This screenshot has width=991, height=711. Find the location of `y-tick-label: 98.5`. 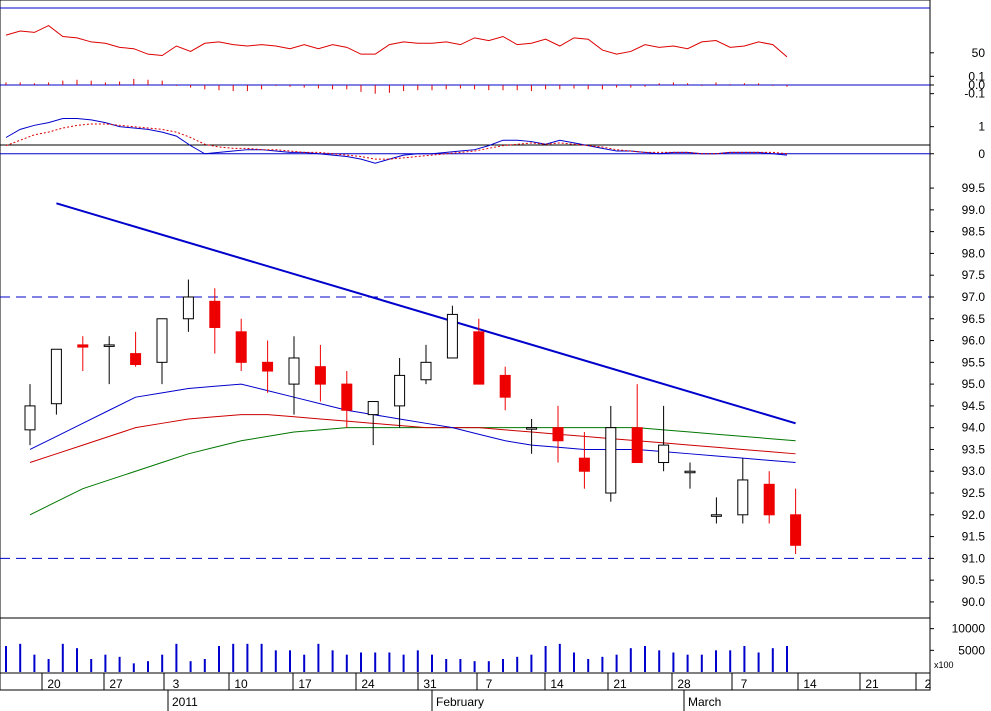

y-tick-label: 98.5 is located at coordinates (974, 232).